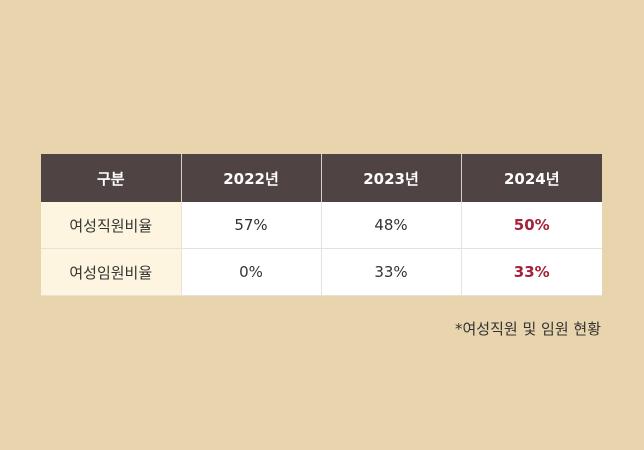 Image resolution: width=644 pixels, height=450 pixels. I want to click on table-row: 여성임원비율 0% 33% 33%, so click(321, 272).